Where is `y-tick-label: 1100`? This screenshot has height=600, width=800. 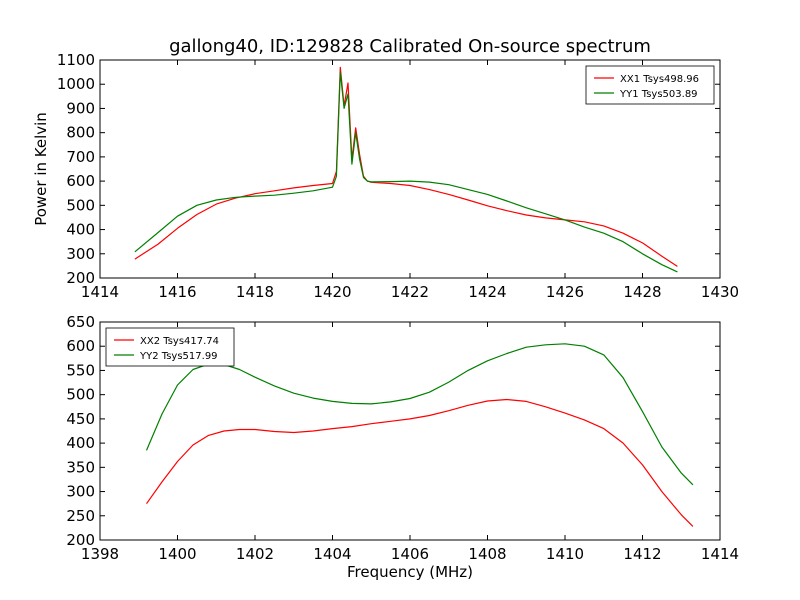 y-tick-label: 1100 is located at coordinates (76, 60).